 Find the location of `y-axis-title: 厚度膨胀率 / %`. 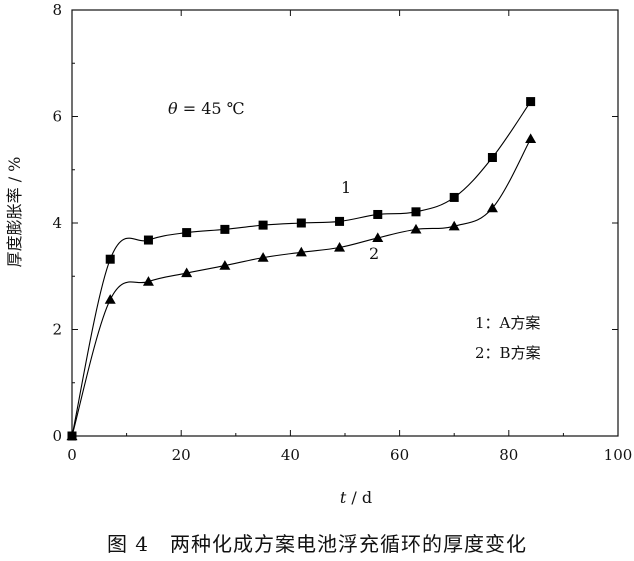

y-axis-title: 厚度膨胀率 / % is located at coordinates (14, 212).